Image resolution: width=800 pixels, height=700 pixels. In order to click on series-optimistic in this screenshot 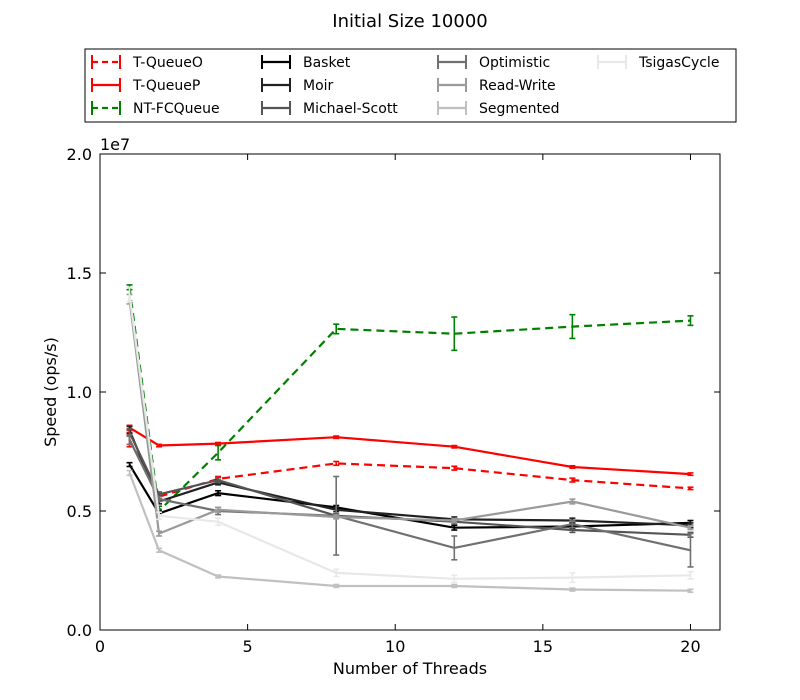, I will do `click(410, 501)`.